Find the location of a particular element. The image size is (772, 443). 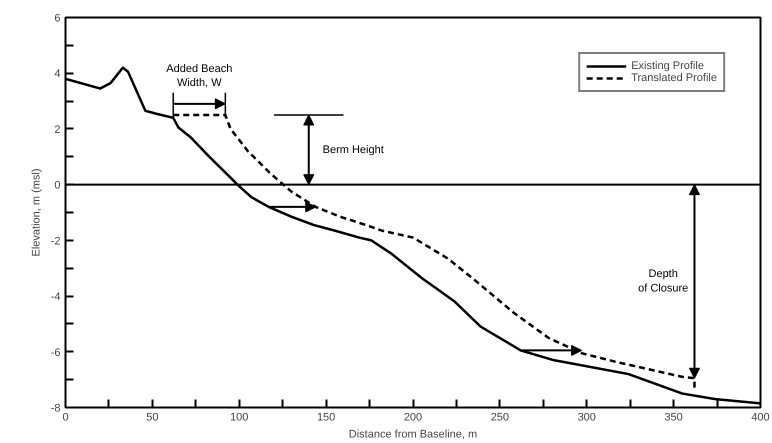

x-tick-label: 0 is located at coordinates (65, 418).